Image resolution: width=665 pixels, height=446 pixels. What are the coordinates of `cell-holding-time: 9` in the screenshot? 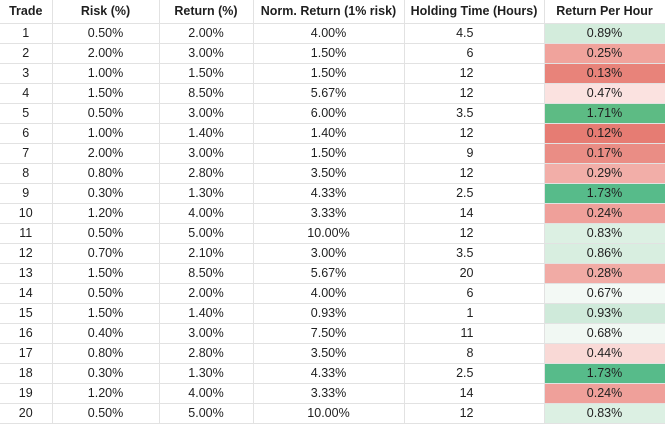 It's located at (474, 153).